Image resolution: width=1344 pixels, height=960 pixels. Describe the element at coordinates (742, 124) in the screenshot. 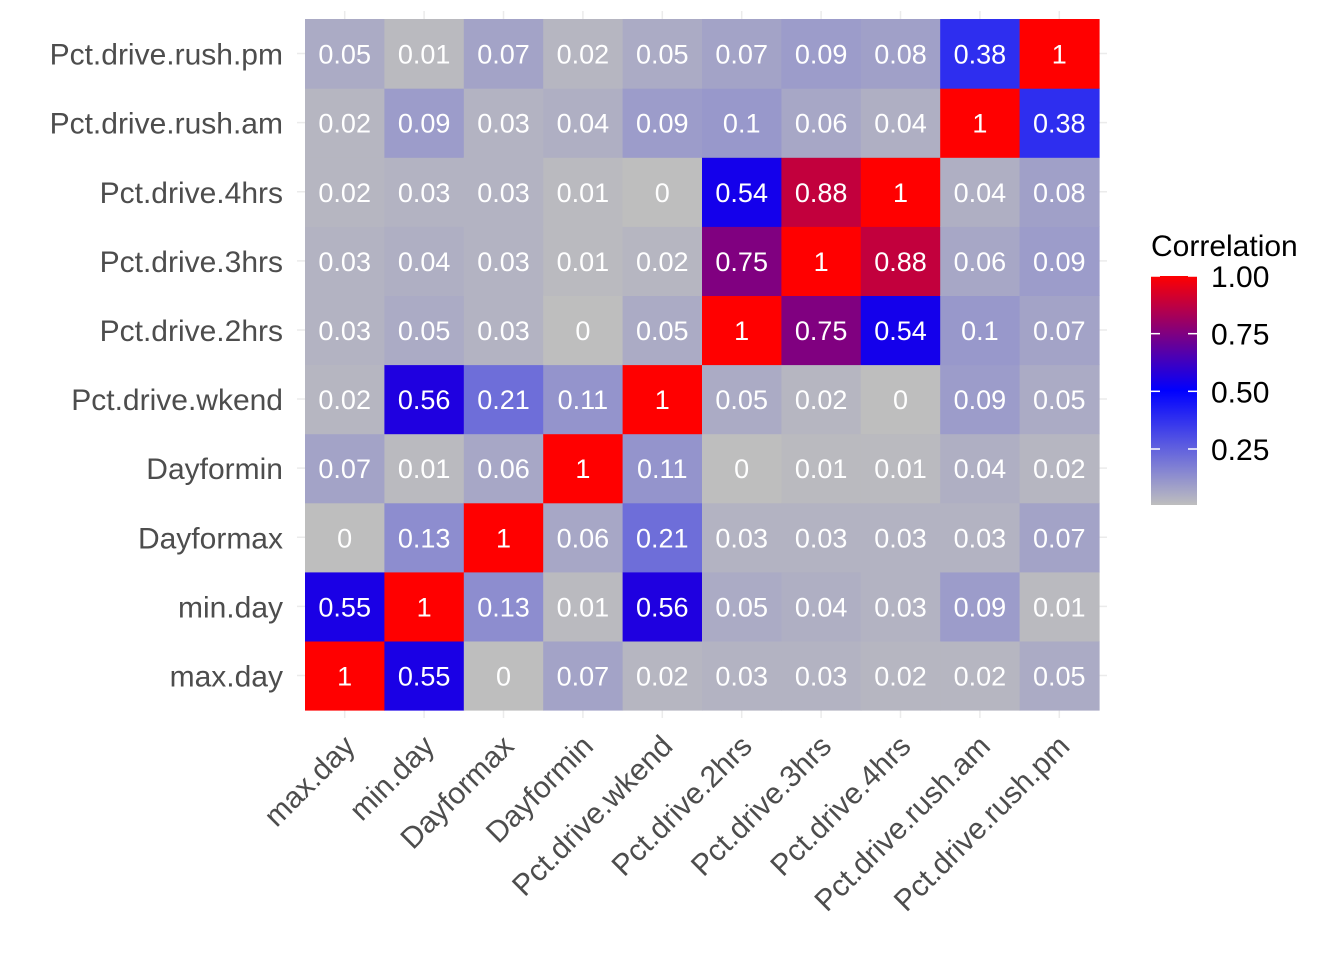

I see `cell-value-label: 0.1` at that location.